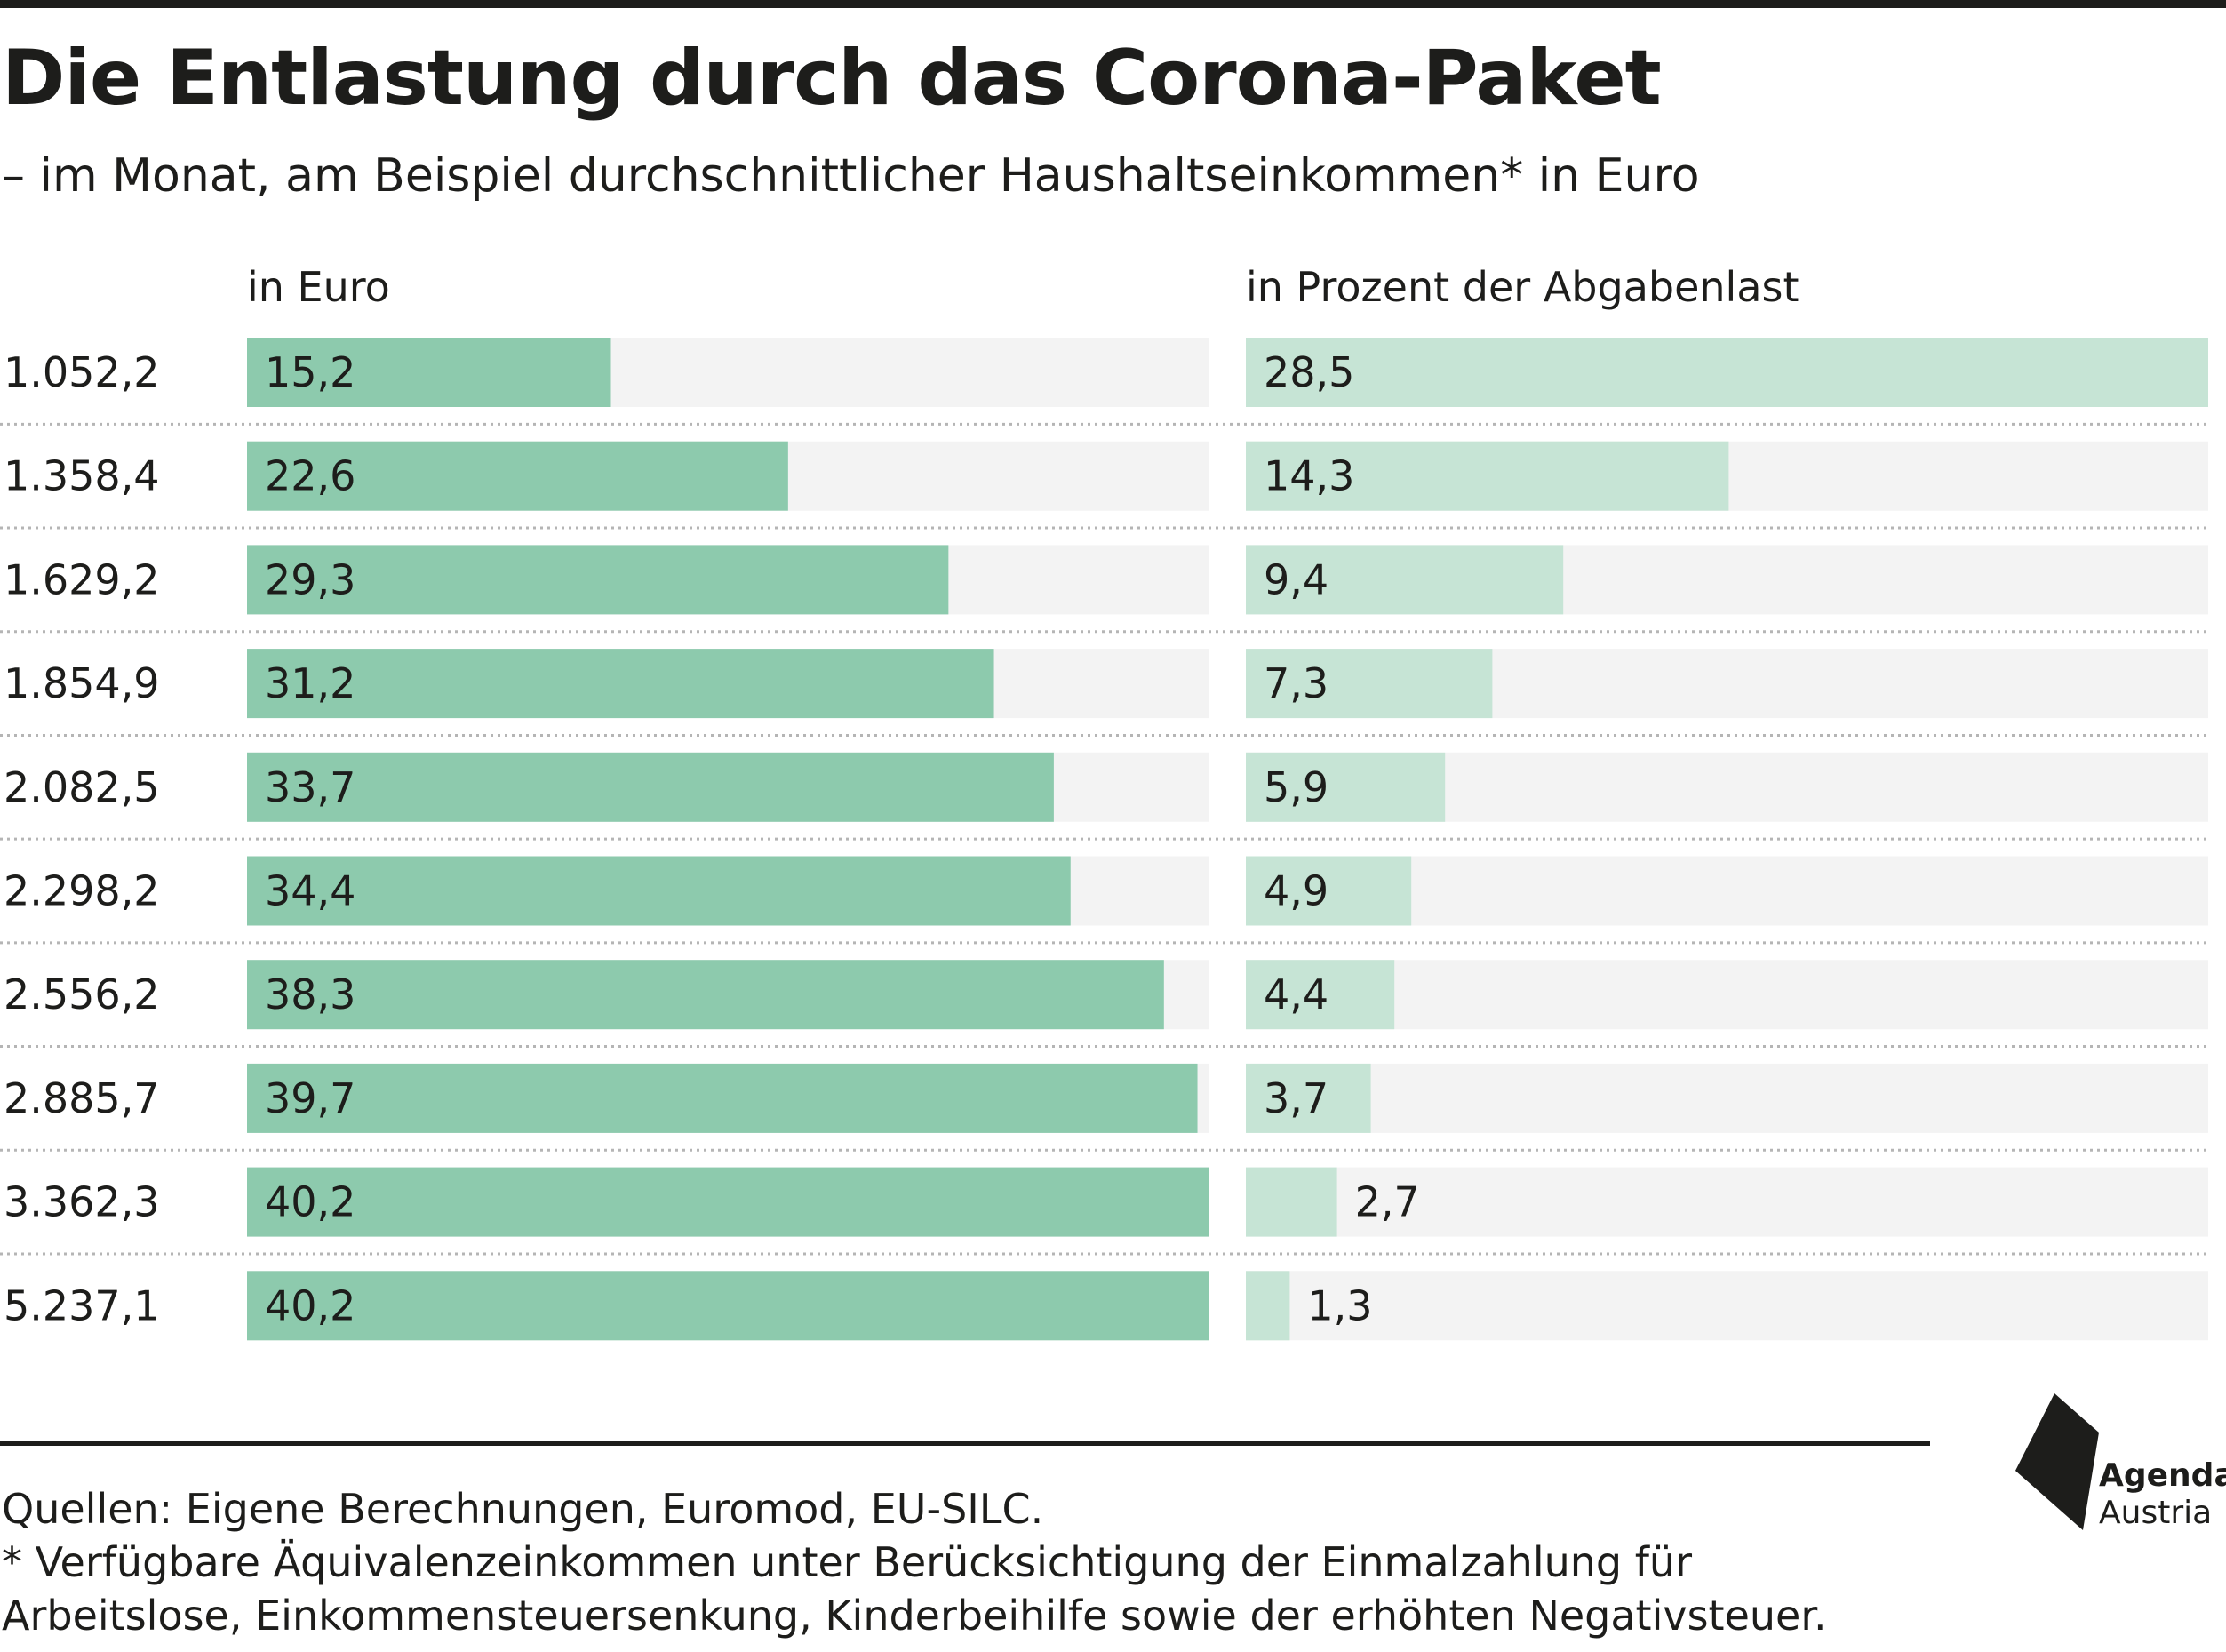 The width and height of the screenshot is (2226, 1652). What do you see at coordinates (965, 1443) in the screenshot?
I see `bottom-rule` at bounding box center [965, 1443].